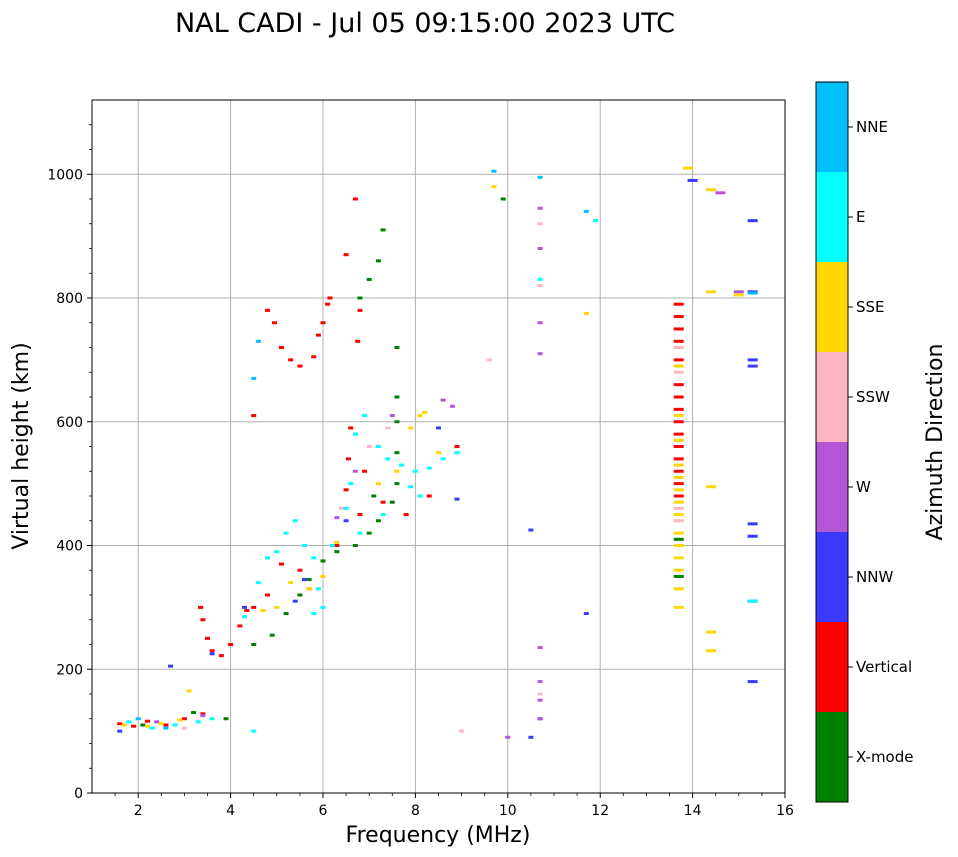  Describe the element at coordinates (870, 307) in the screenshot. I see `colorbar-label: SSE` at that location.